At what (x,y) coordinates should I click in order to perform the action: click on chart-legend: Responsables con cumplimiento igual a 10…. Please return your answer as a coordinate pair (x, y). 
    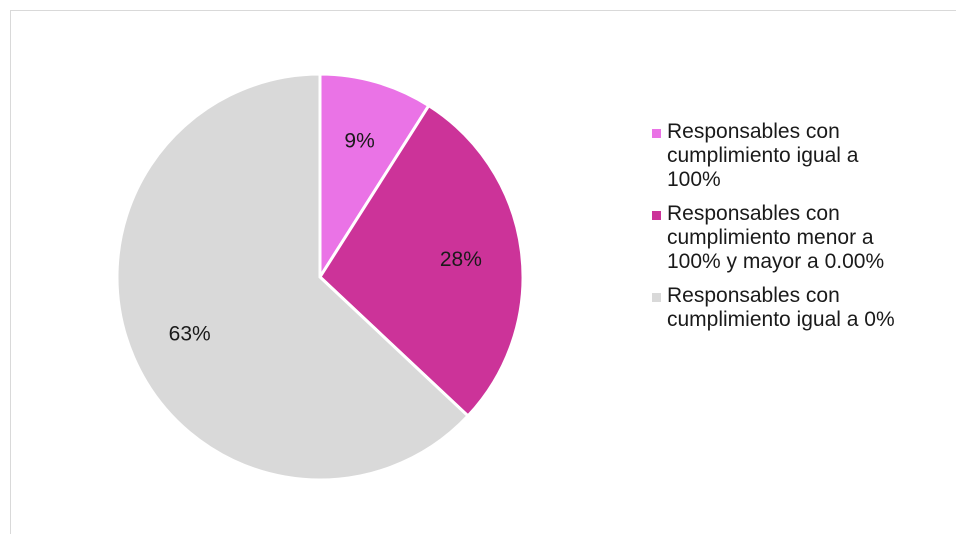
    Looking at the image, I should click on (802, 231).